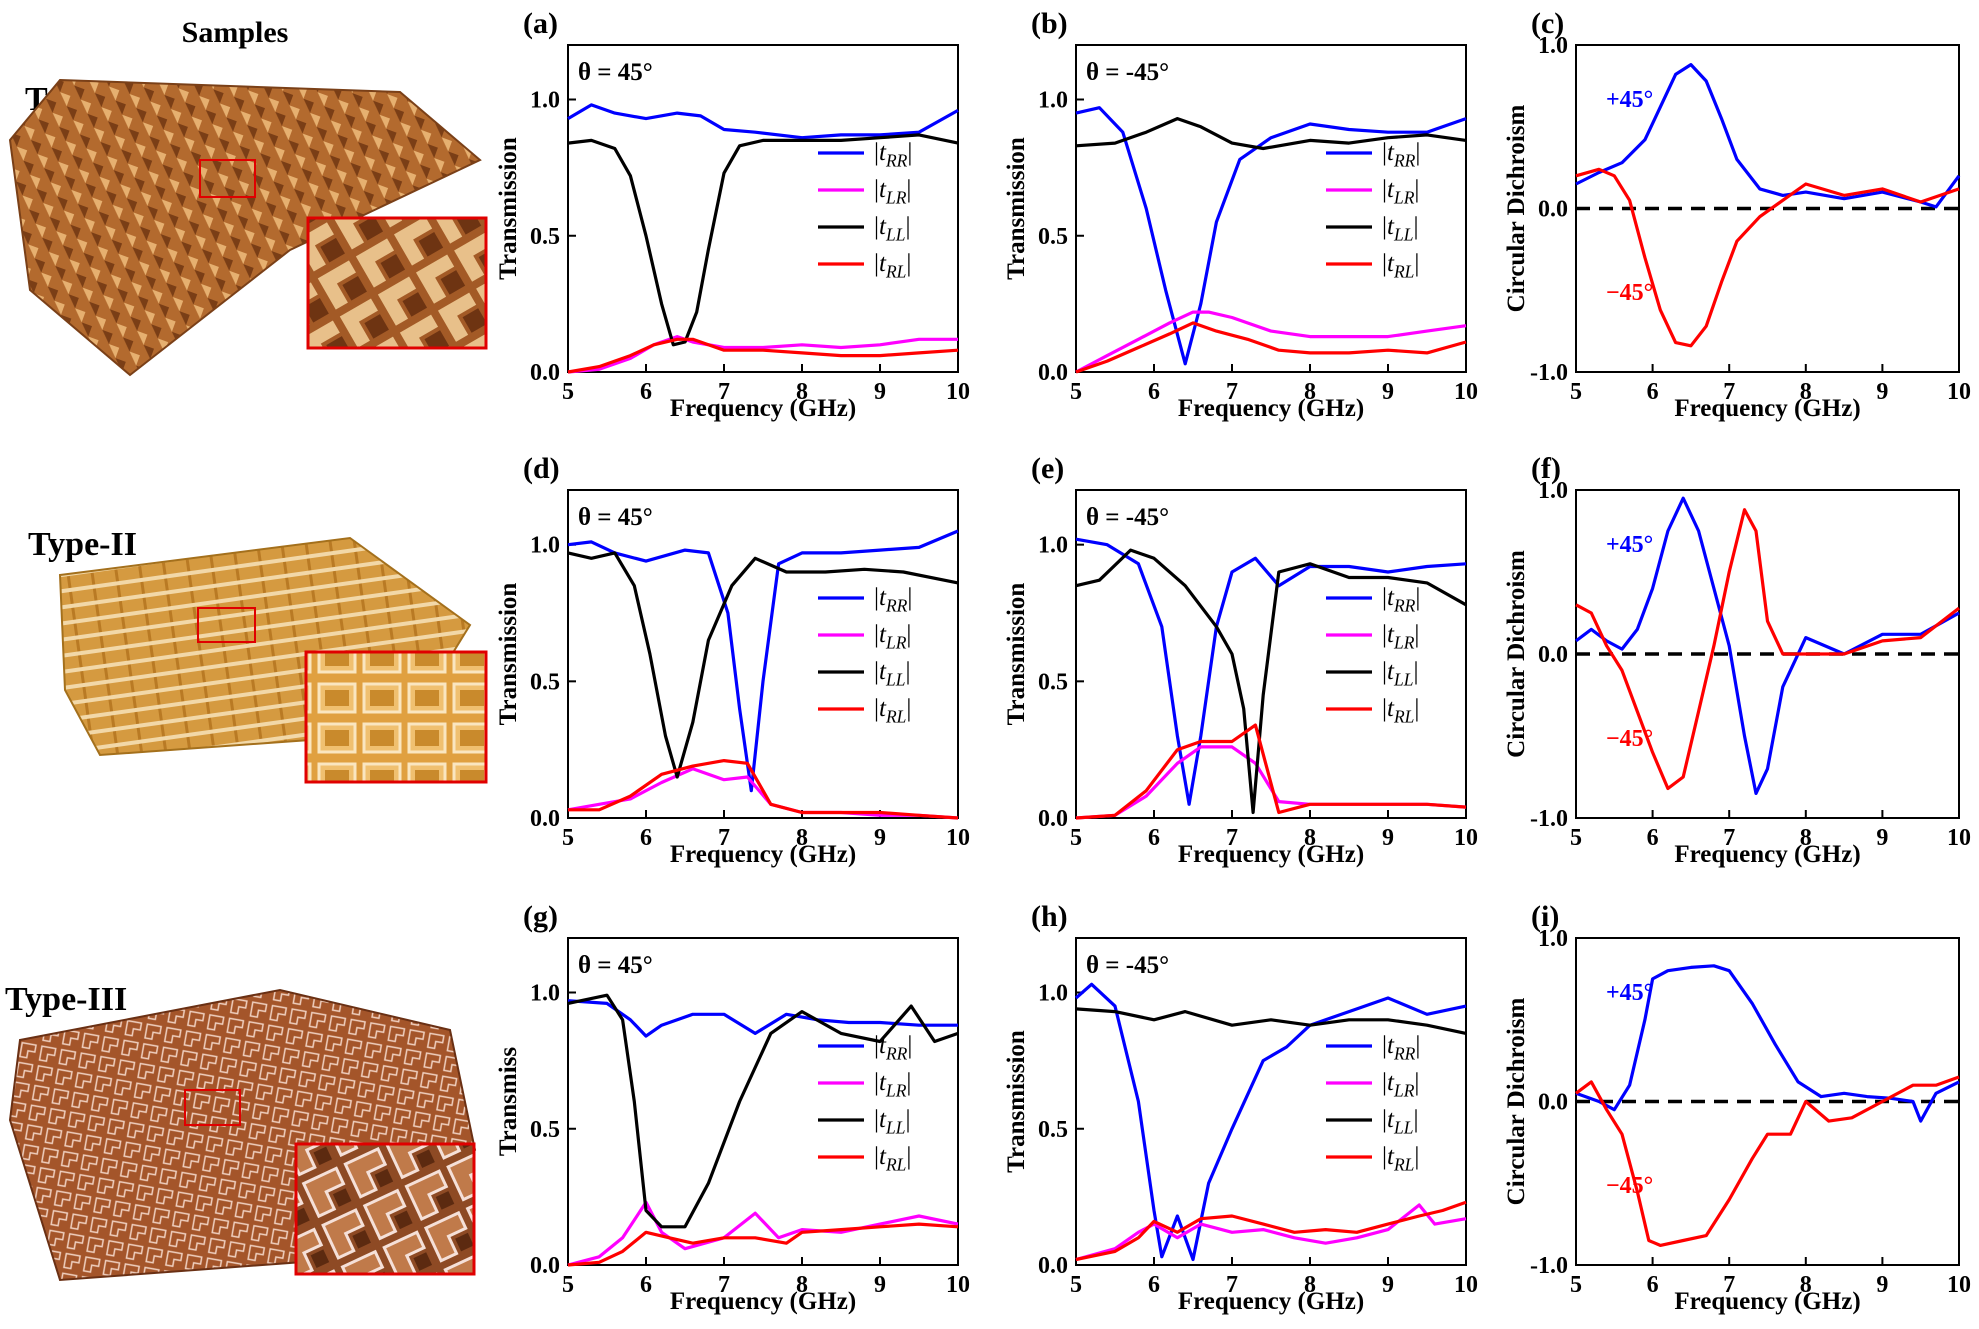 This screenshot has width=1979, height=1329. What do you see at coordinates (82, 544) in the screenshot?
I see `sample-label: Type-II` at bounding box center [82, 544].